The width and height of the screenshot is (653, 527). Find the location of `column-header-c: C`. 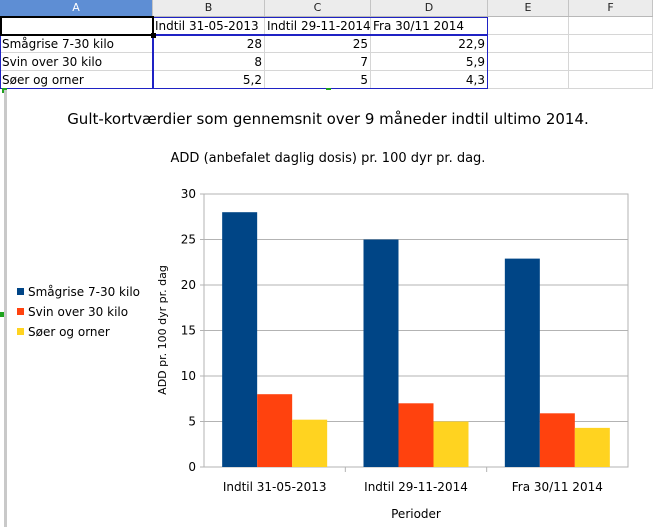

column-header-c: C is located at coordinates (318, 8).